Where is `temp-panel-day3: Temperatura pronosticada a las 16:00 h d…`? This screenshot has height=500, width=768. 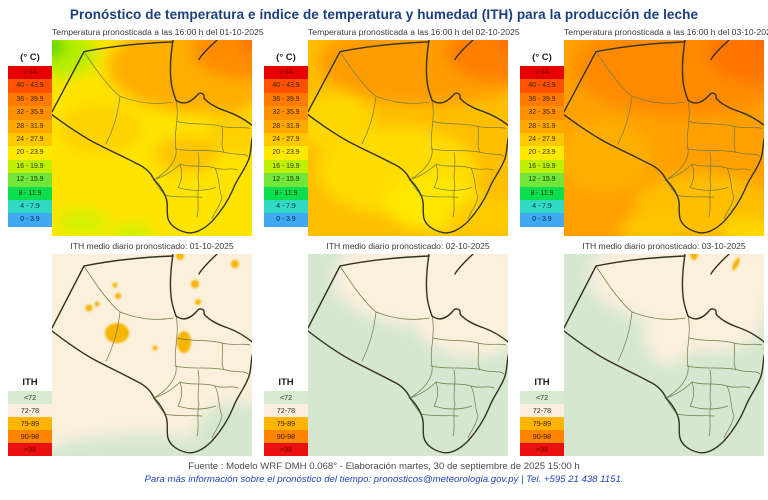
temp-panel-day3: Temperatura pronosticada a las 16:00 h d… is located at coordinates (640, 129).